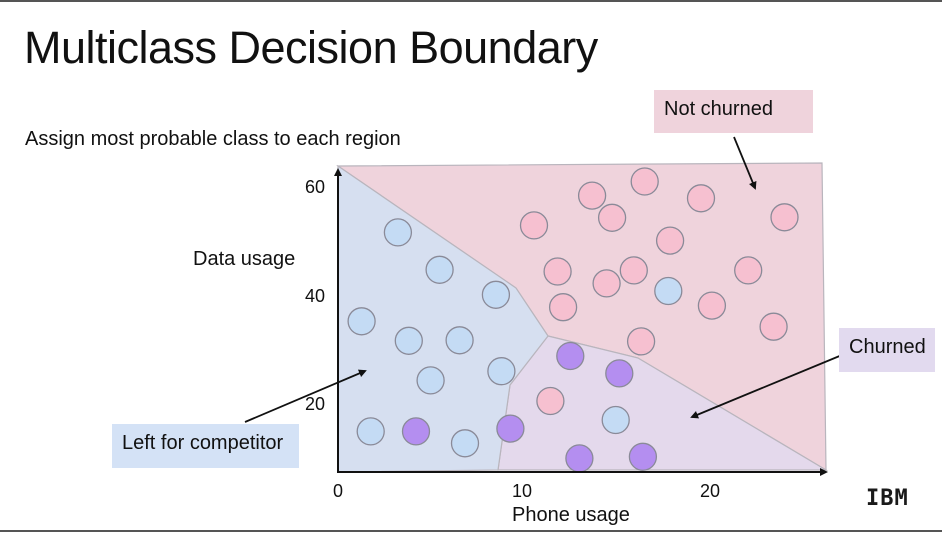  Describe the element at coordinates (571, 515) in the screenshot. I see `x-axis-label: Phone usage` at that location.